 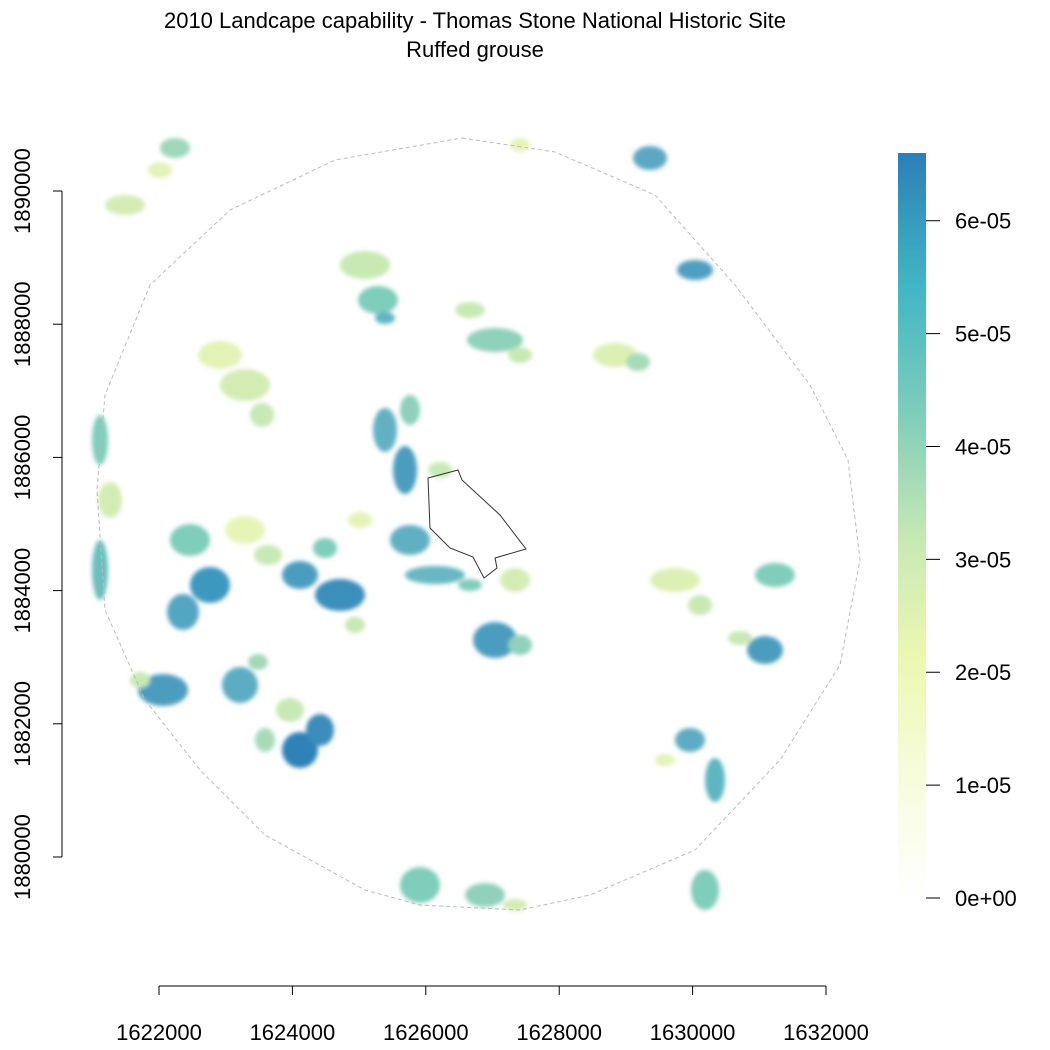 I want to click on x-tick-label: 1632000, so click(x=826, y=1032).